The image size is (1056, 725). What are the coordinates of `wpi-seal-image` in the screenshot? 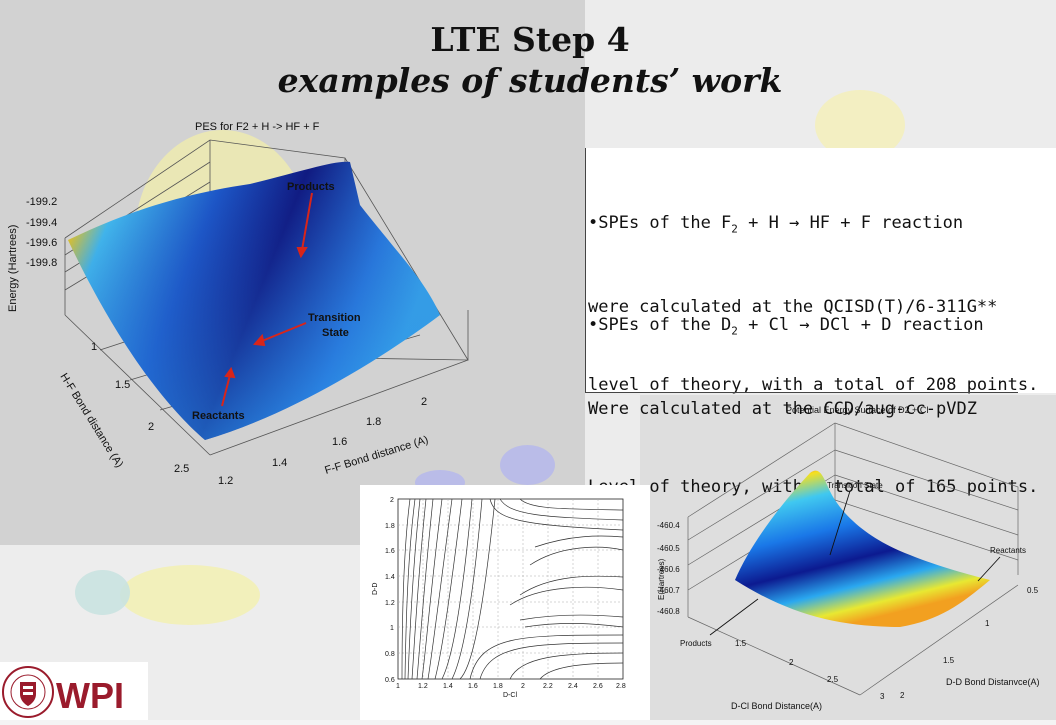 It's located at (28, 692).